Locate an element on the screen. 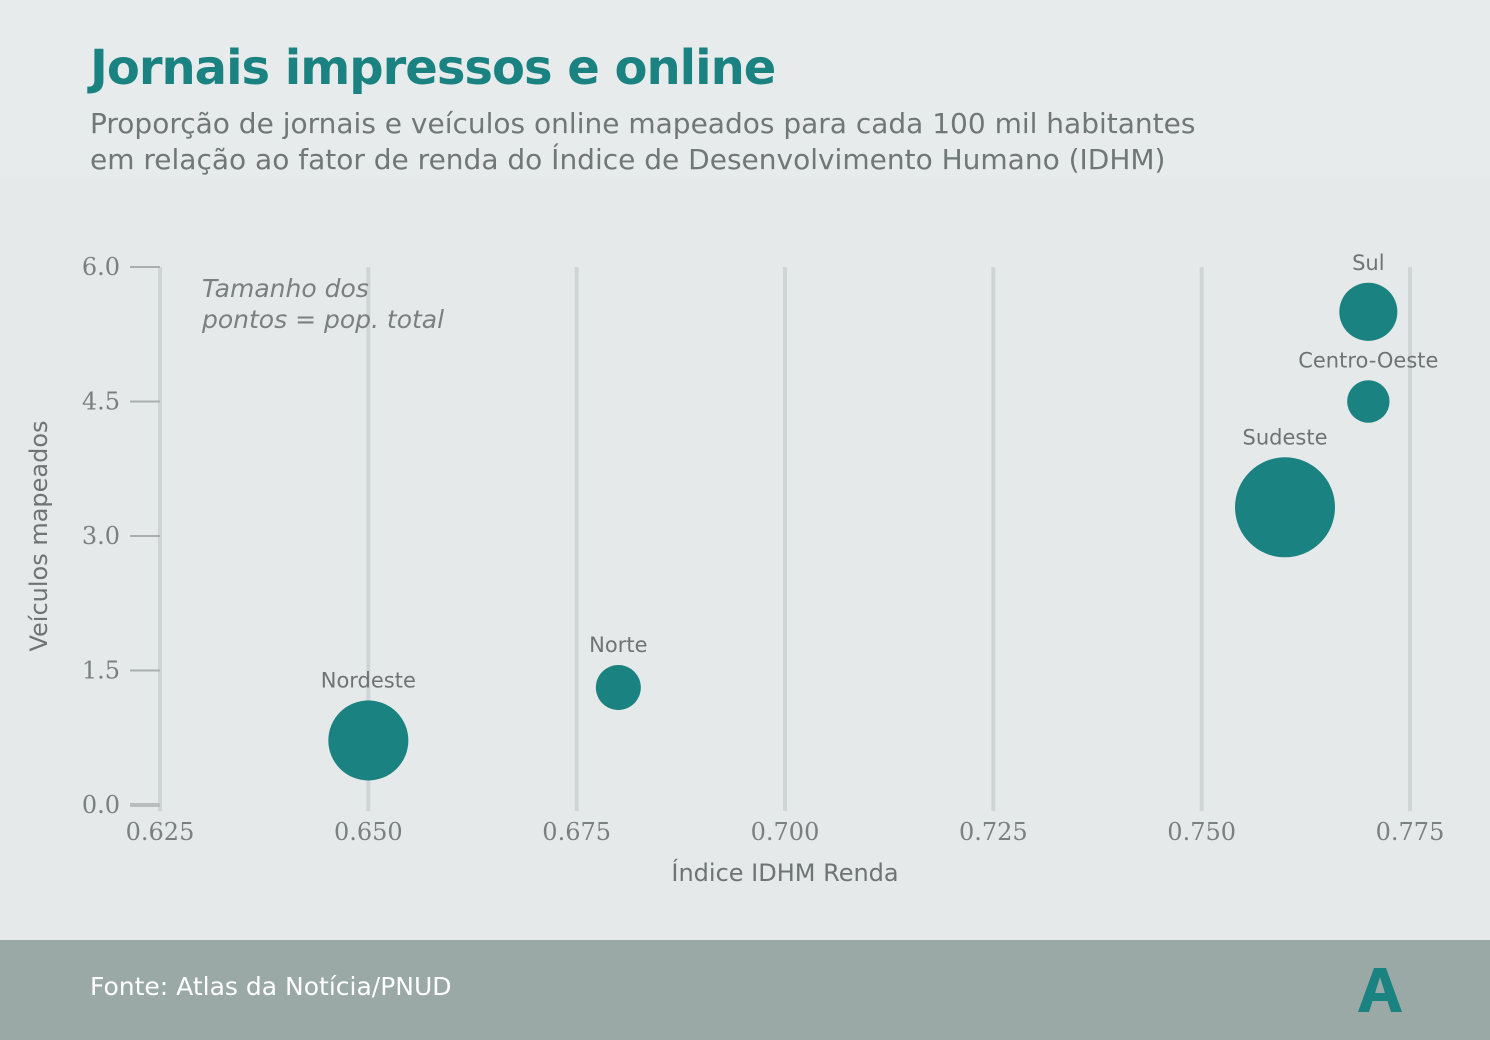  source-text: Fonte: Atlas da Notícia/PNUD is located at coordinates (271, 986).